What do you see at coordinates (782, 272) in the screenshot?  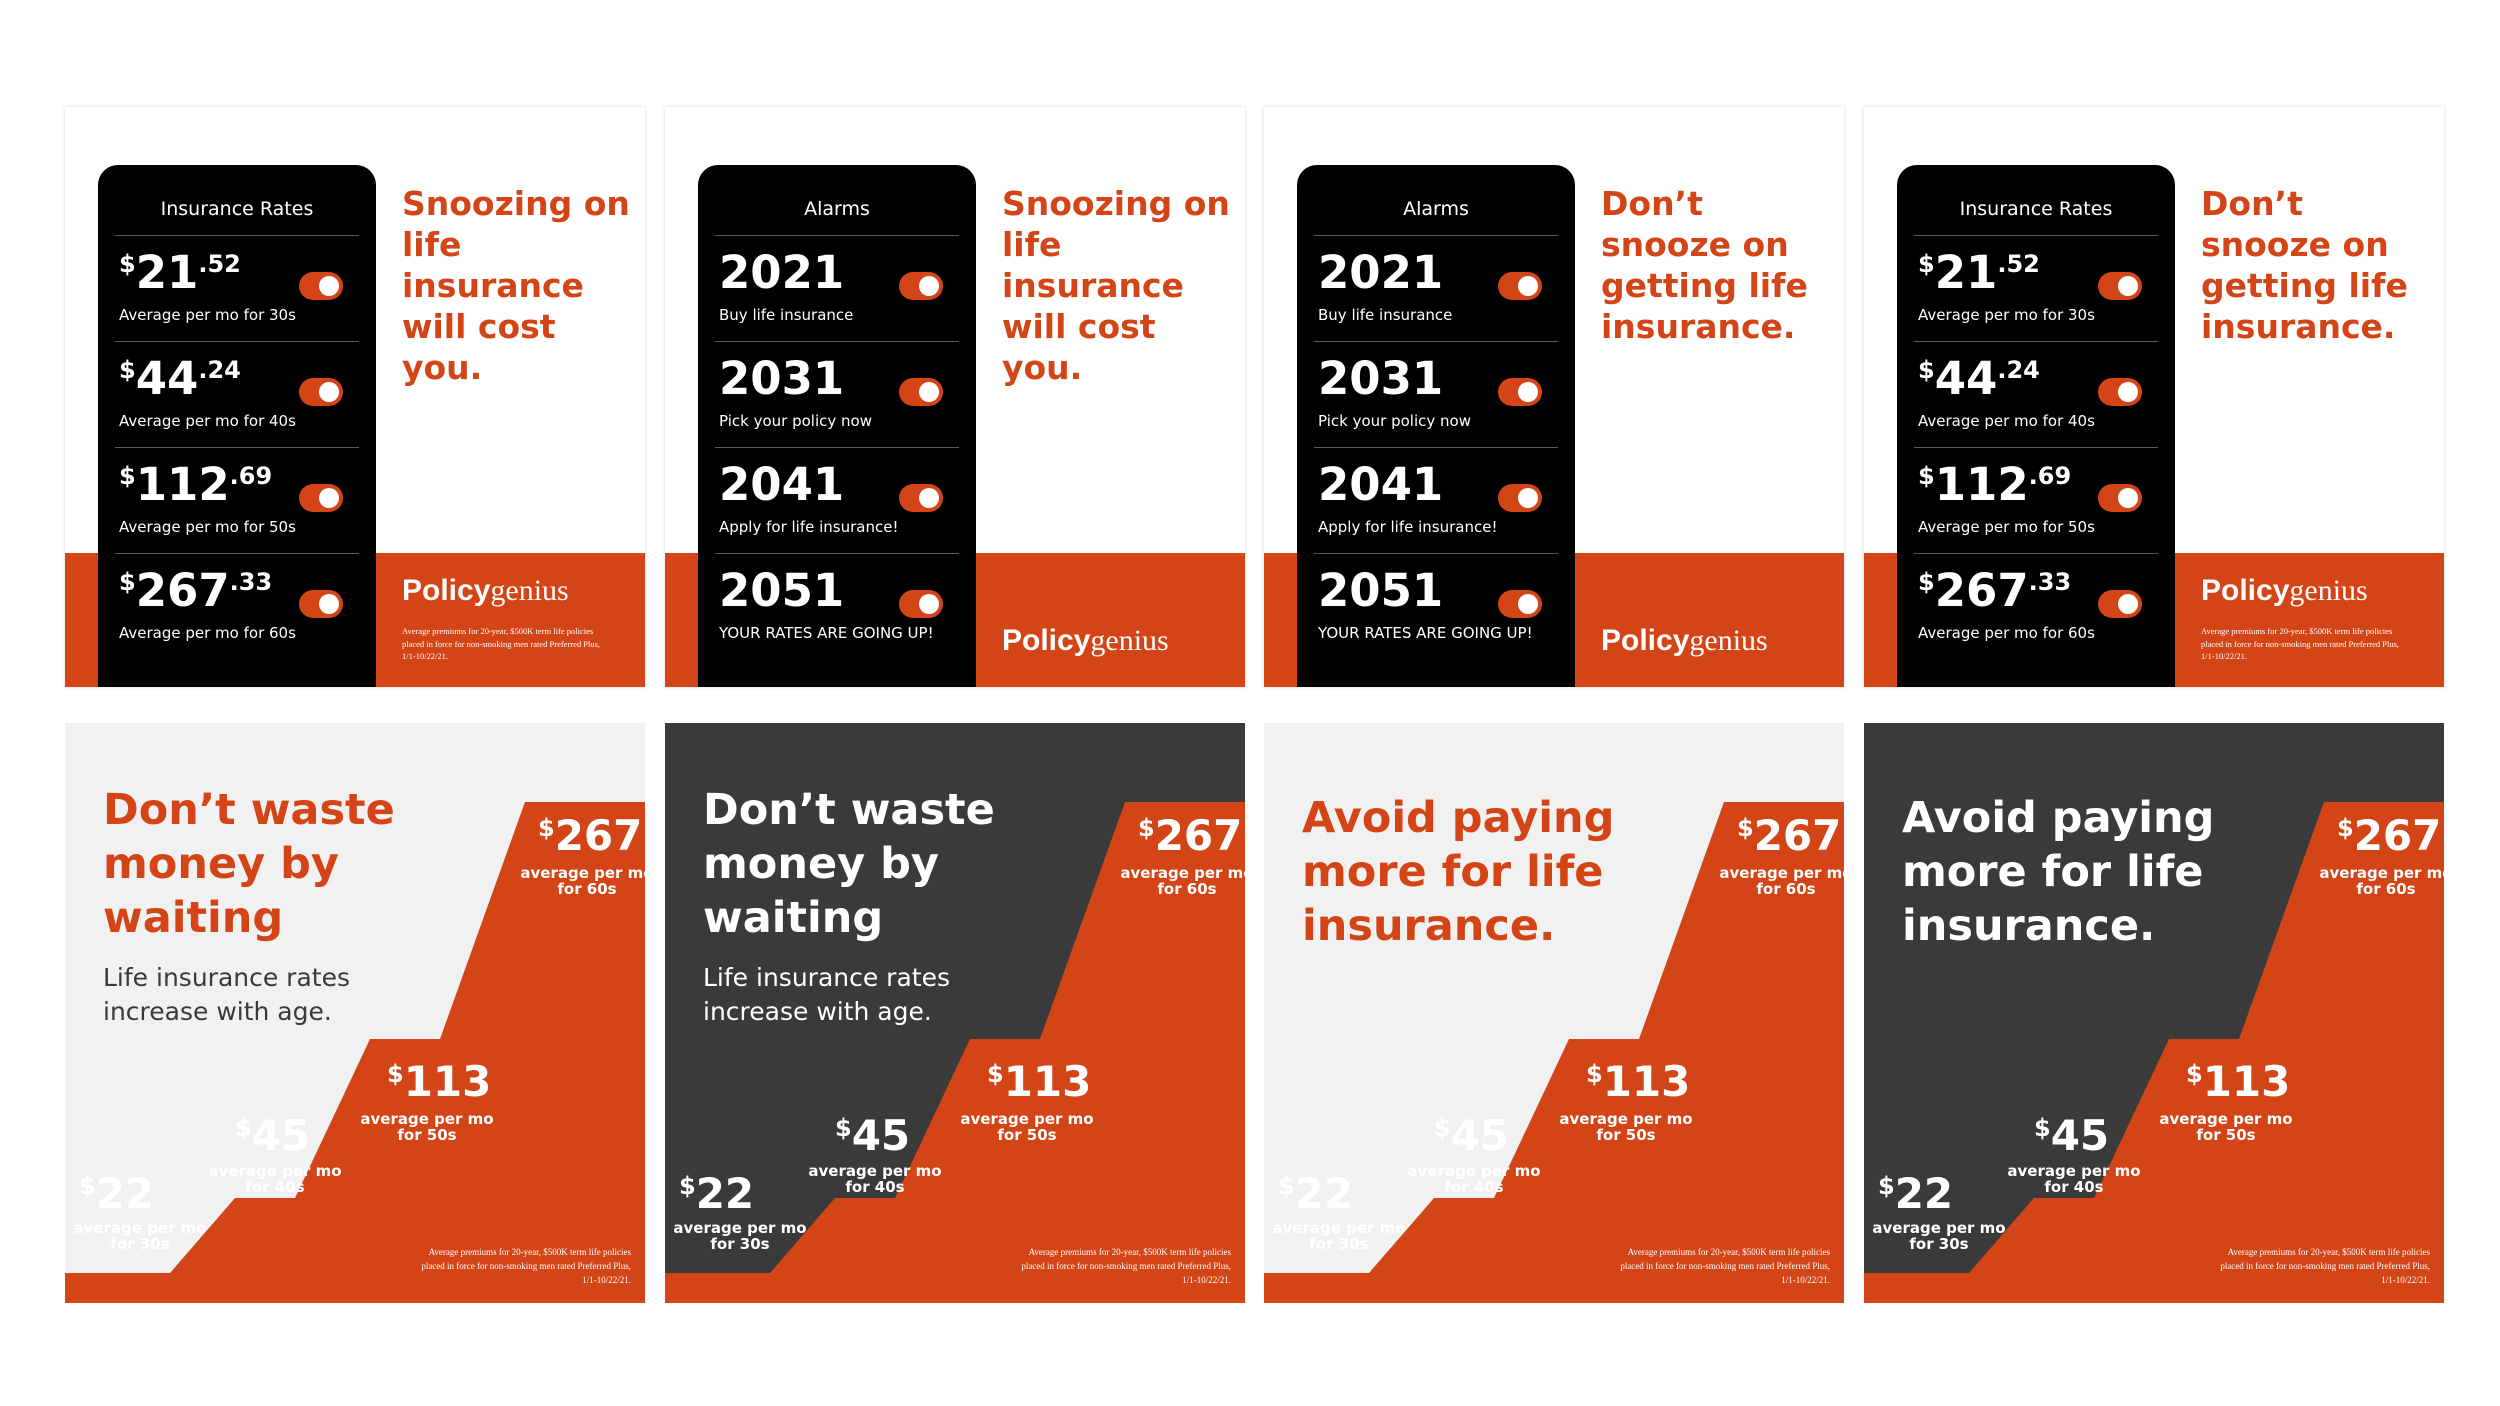 I see `row-value: 2021` at bounding box center [782, 272].